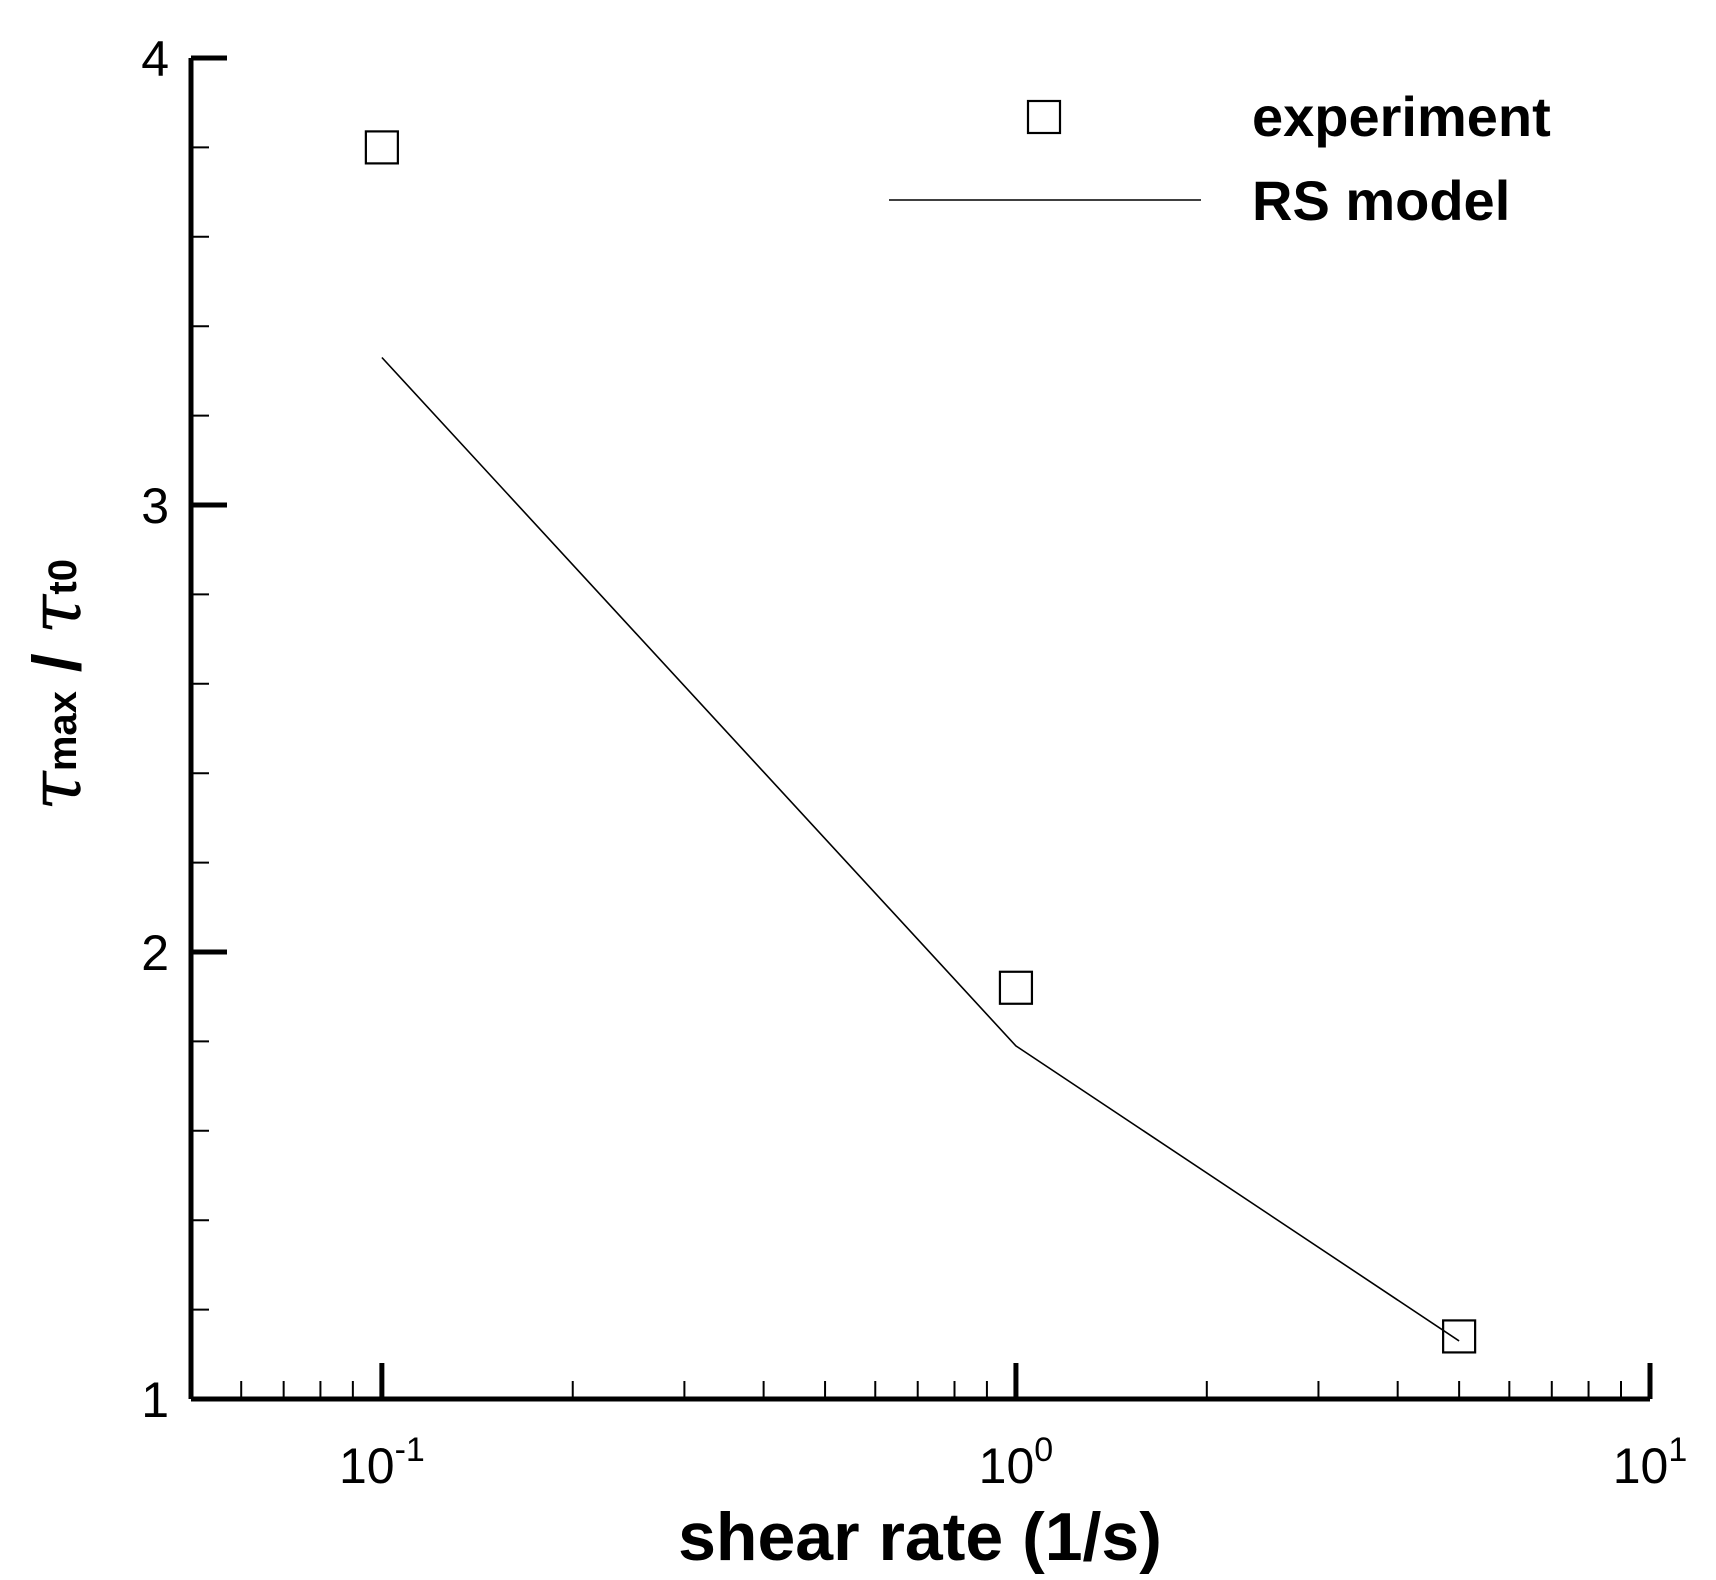  What do you see at coordinates (63, 731) in the screenshot?
I see `y-axis-title-sub1: max` at bounding box center [63, 731].